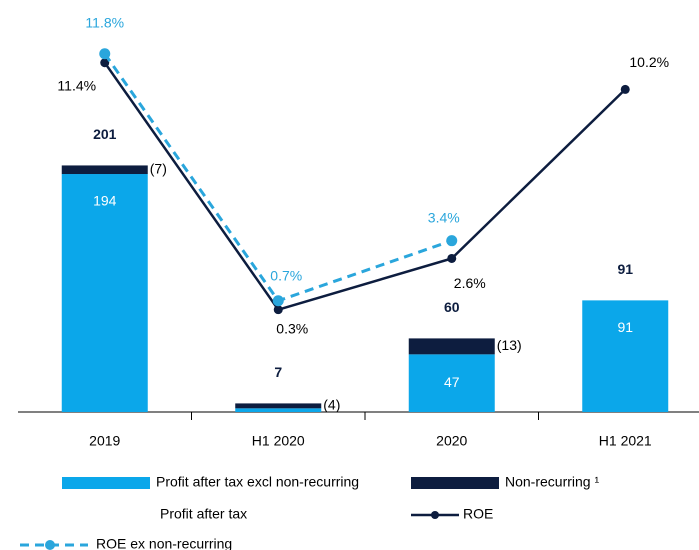 Image resolution: width=699 pixels, height=550 pixels. I want to click on point-label: 0.3%, so click(292, 328).